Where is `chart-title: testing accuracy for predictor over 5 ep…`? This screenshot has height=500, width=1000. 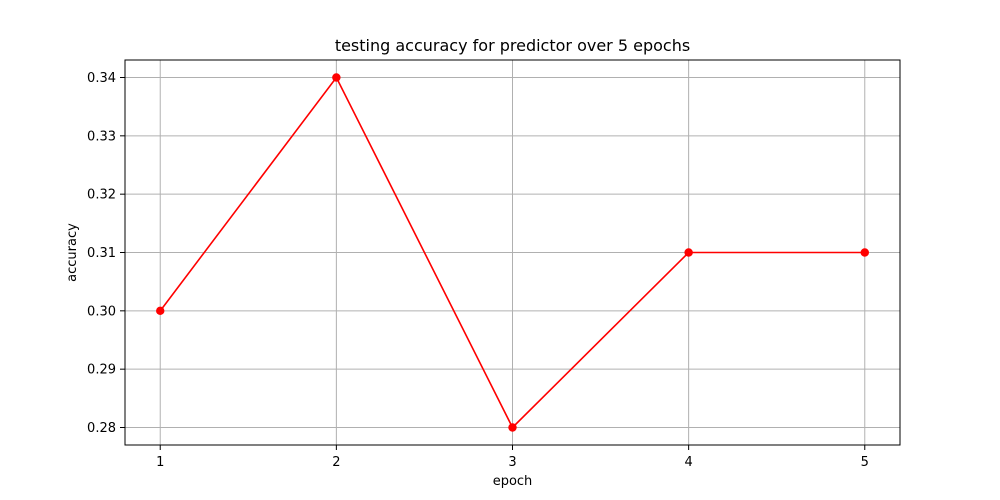
chart-title: testing accuracy for predictor over 5 ep… is located at coordinates (512, 45).